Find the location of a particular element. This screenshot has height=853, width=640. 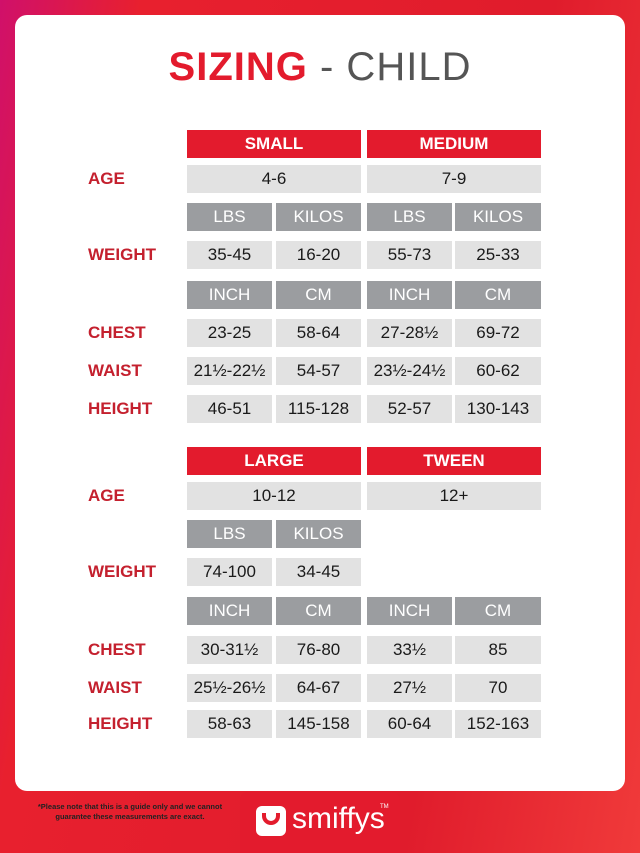

measure-cell: 30-31½ is located at coordinates (229, 650).